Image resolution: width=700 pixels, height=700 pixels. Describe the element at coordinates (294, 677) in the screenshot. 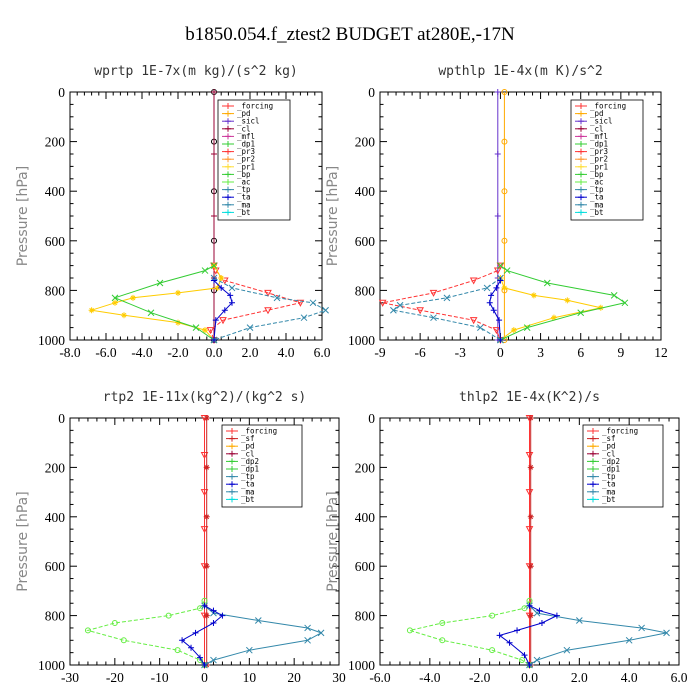

I see `x-tick-label: 20` at that location.